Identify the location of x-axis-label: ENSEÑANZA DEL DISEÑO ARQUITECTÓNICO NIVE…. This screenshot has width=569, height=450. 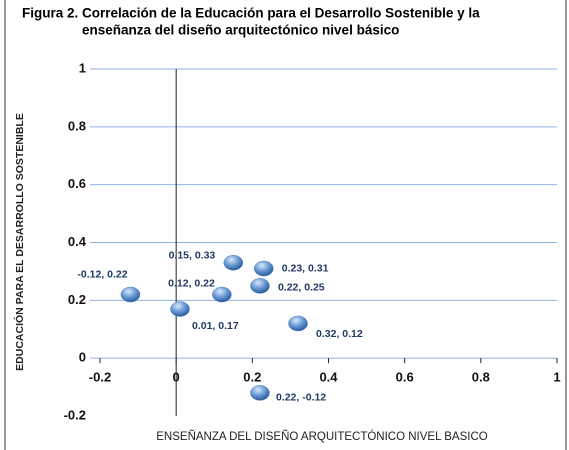
(321, 436).